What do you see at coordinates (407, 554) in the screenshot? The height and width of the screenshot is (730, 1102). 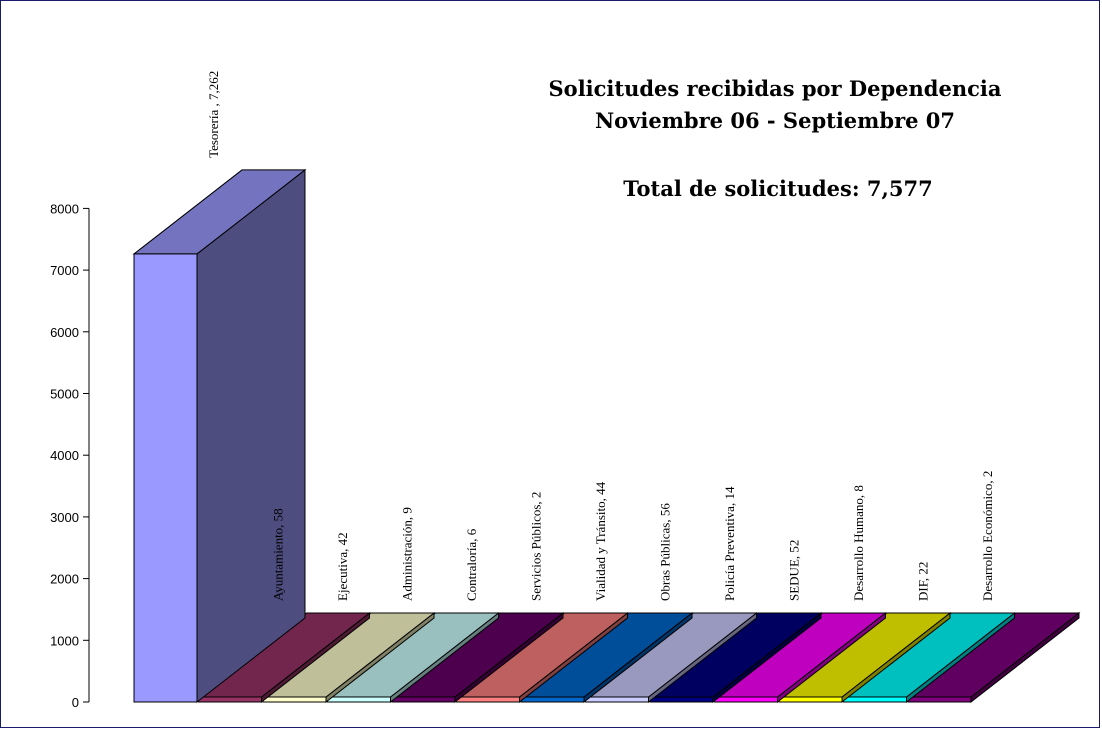 I see `data-label: Administración, 9` at bounding box center [407, 554].